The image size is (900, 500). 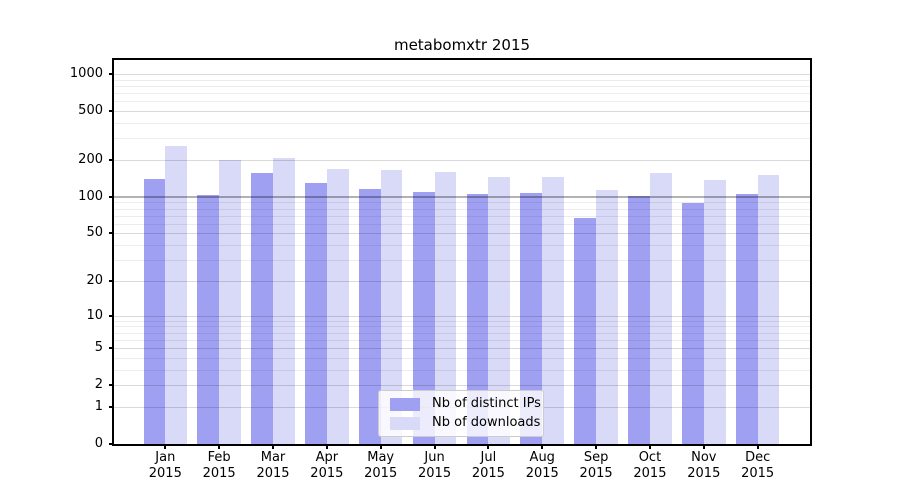 What do you see at coordinates (596, 446) in the screenshot?
I see `x-tick-sep` at bounding box center [596, 446].